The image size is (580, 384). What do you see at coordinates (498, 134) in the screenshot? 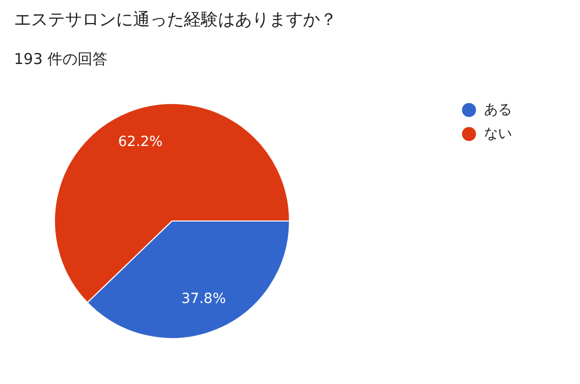
I see `legend-label: ない` at bounding box center [498, 134].